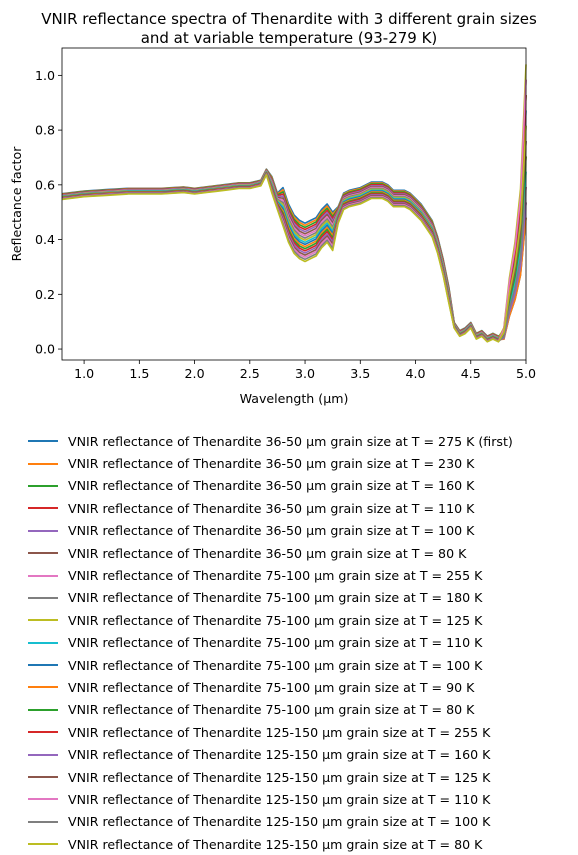 Image resolution: width=578 pixels, height=855 pixels. What do you see at coordinates (250, 373) in the screenshot?
I see `x-tick-label: 2.5` at bounding box center [250, 373].